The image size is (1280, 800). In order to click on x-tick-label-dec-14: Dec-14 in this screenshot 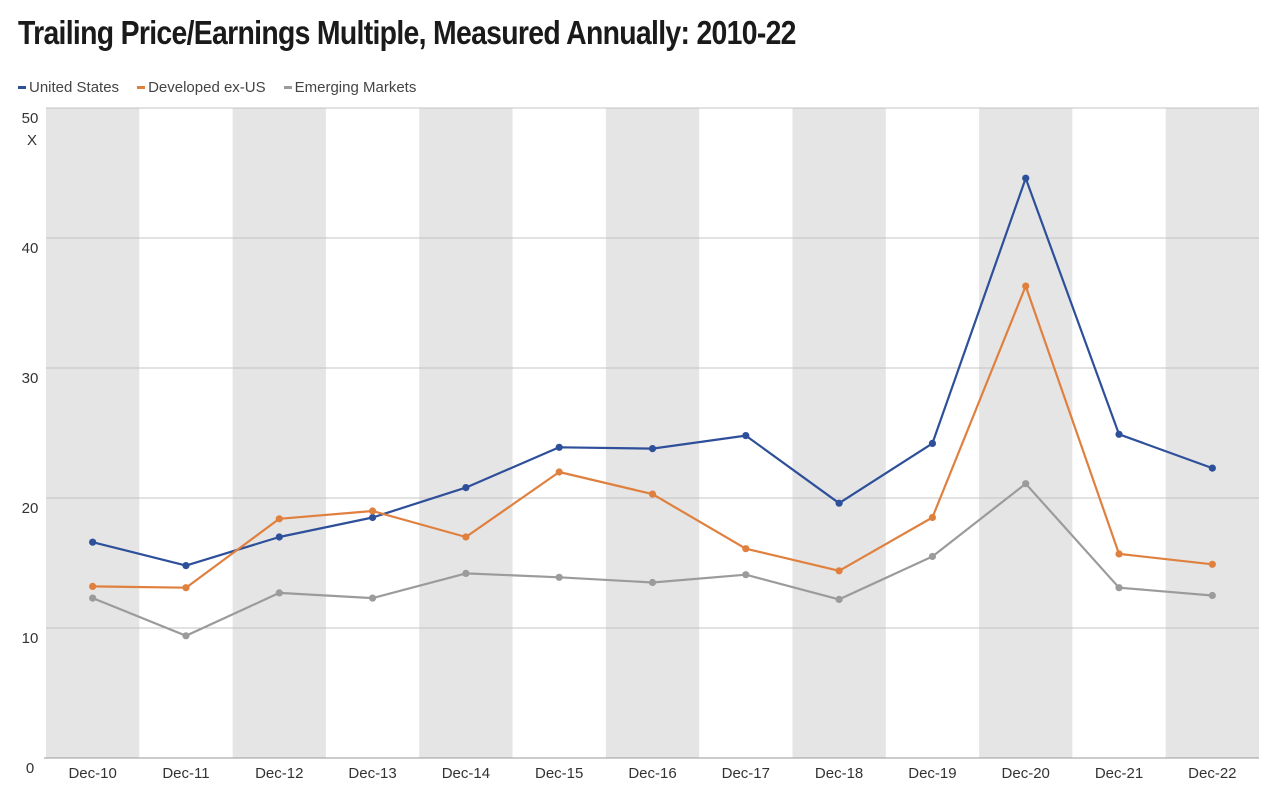, I will do `click(466, 773)`.